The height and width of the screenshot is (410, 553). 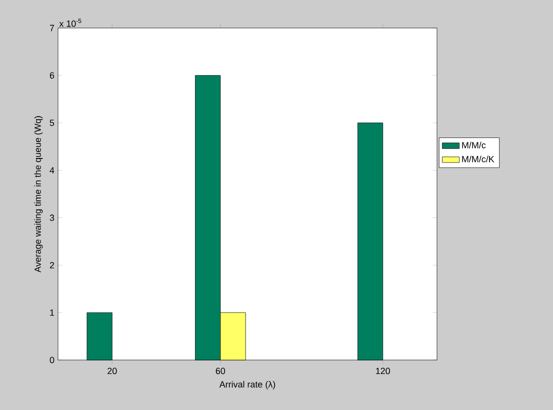 I want to click on y-tick-label: 3, so click(x=52, y=217).